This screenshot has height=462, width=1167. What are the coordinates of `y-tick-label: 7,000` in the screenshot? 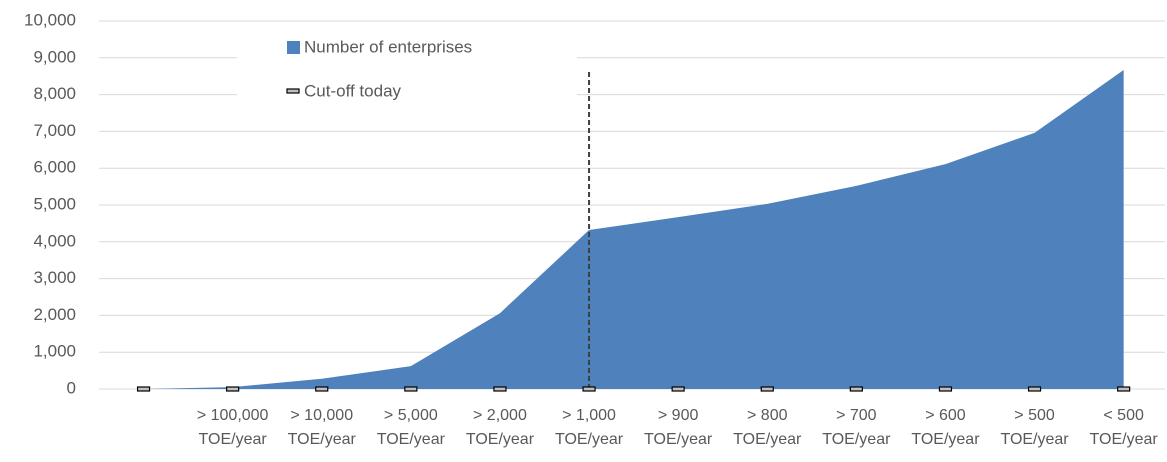 It's located at (54, 130).